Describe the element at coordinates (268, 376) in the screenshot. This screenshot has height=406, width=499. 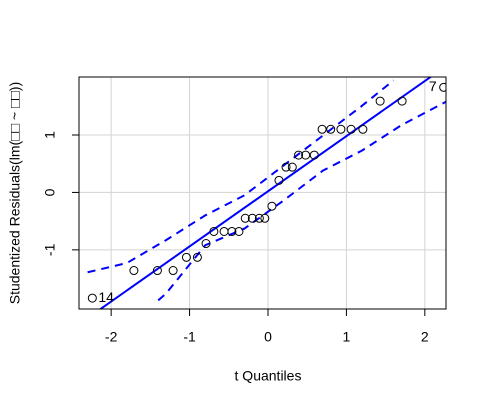
I see `x-axis-label: t Quantiles` at that location.